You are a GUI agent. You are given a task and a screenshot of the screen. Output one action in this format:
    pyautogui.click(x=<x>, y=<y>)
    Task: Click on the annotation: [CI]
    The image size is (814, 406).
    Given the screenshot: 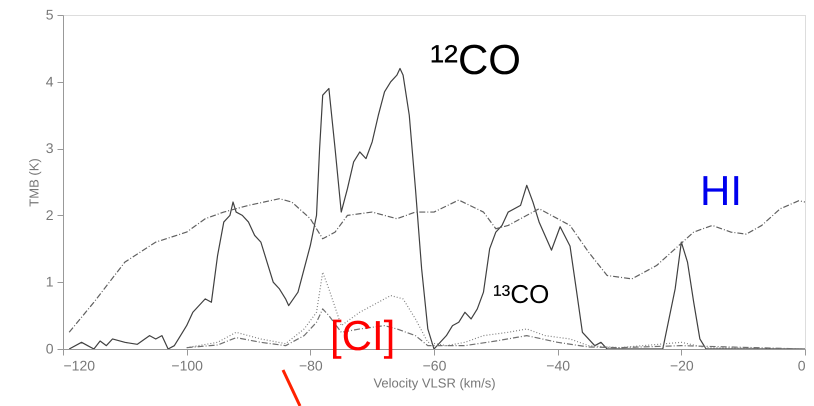 What is the action you would take?
    pyautogui.click(x=363, y=335)
    